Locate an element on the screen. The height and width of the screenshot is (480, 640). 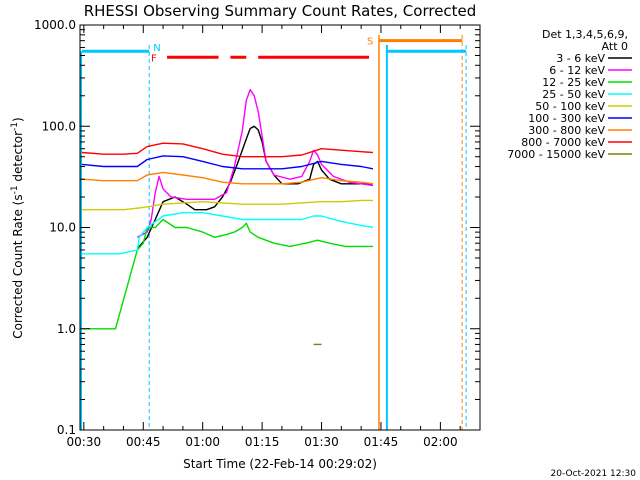
x-tick-label: 01:45 is located at coordinates (381, 442).